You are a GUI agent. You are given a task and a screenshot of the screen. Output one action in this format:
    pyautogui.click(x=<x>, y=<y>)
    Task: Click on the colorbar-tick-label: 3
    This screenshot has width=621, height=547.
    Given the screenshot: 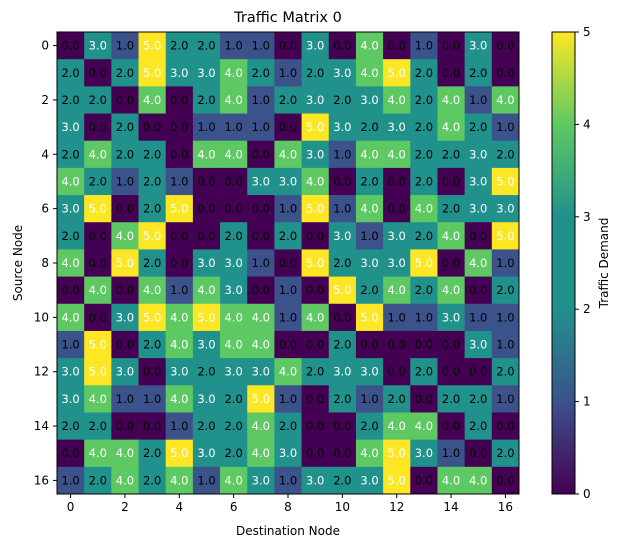 What is the action you would take?
    pyautogui.click(x=587, y=217)
    